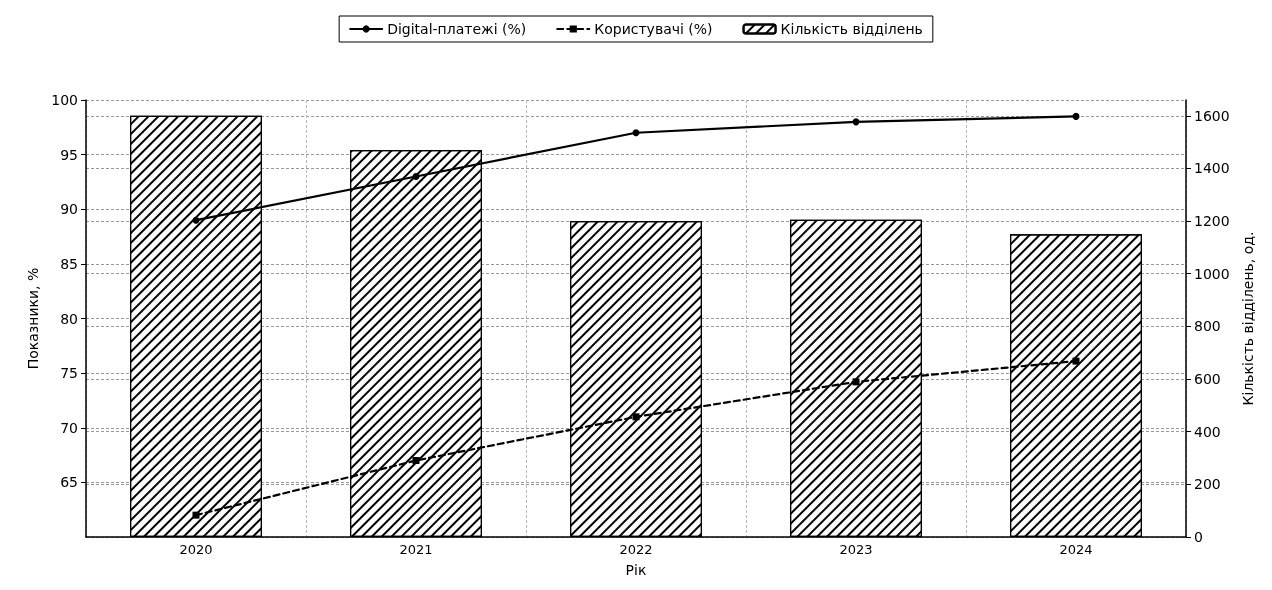 This screenshot has width=1272, height=590. What do you see at coordinates (636, 570) in the screenshot?
I see `x-axis-title: Рік` at bounding box center [636, 570].